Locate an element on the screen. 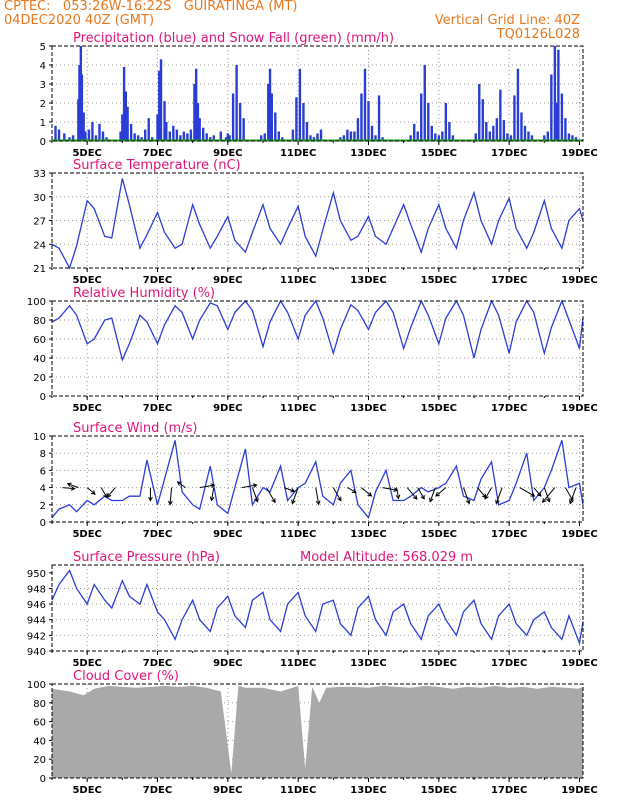 The image size is (618, 800). x-tick-label: 11DEC is located at coordinates (298, 280).